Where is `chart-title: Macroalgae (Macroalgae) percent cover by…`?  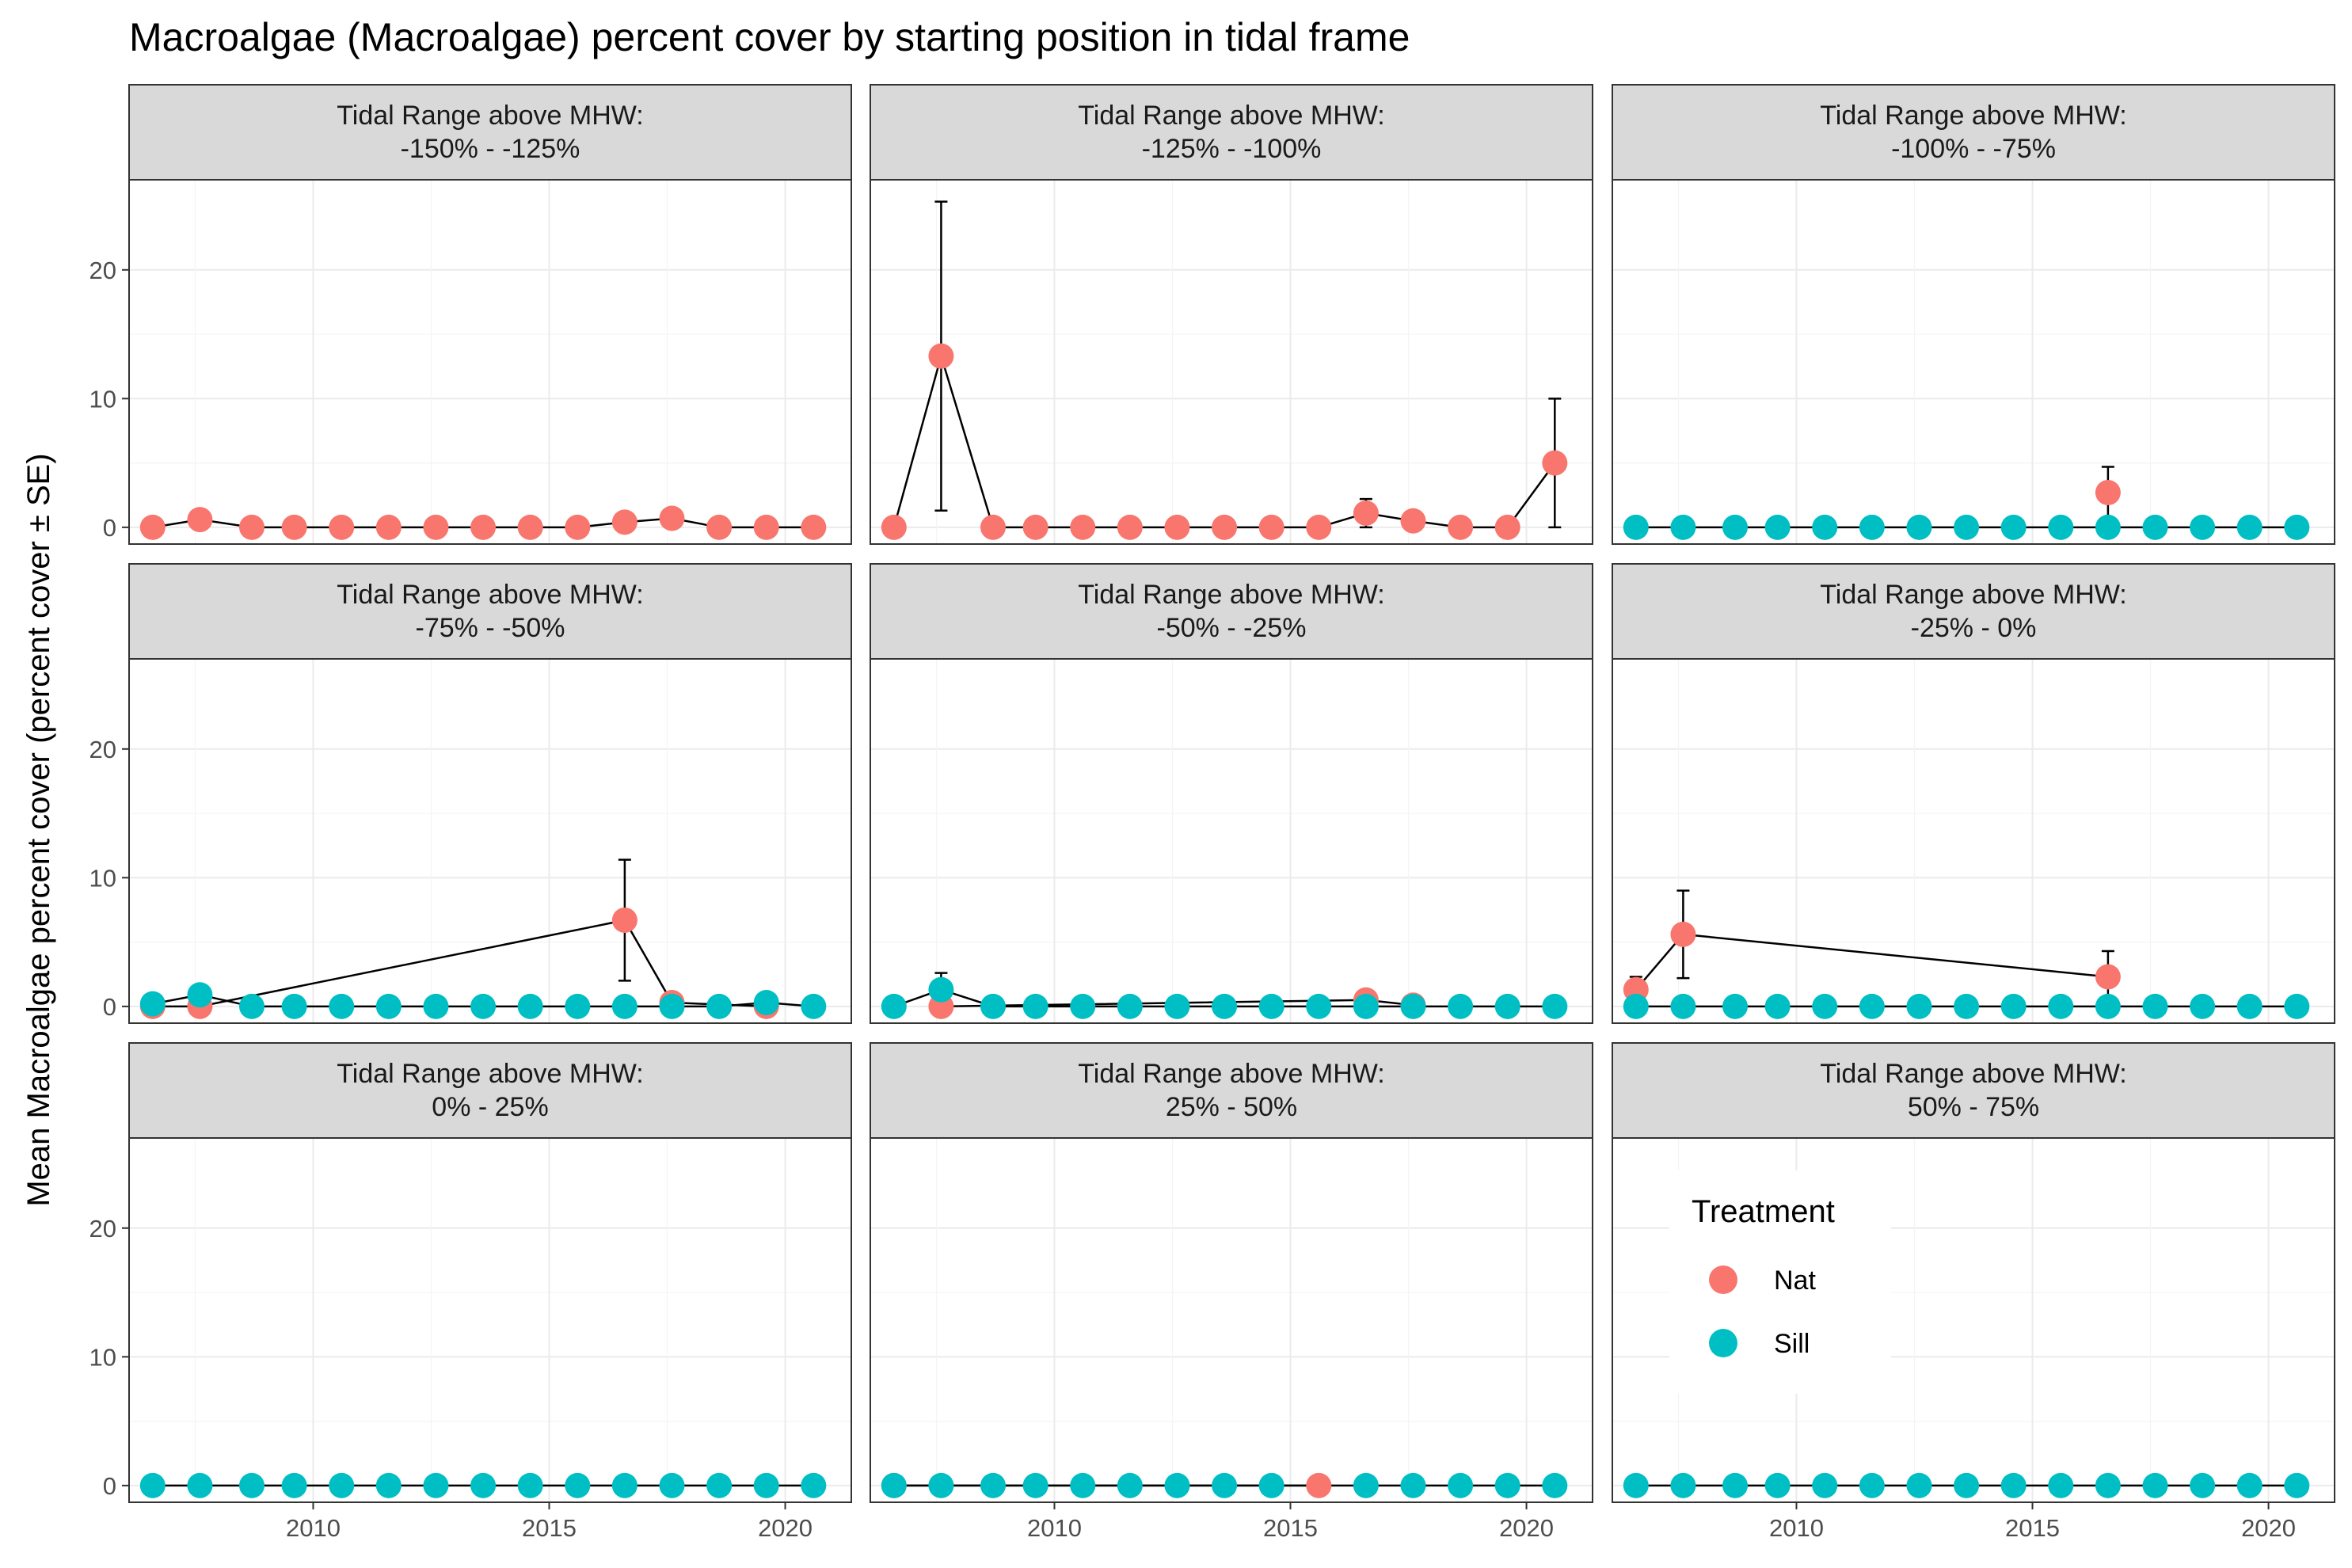
chart-title: Macroalgae (Macroalgae) percent cover by… is located at coordinates (769, 37).